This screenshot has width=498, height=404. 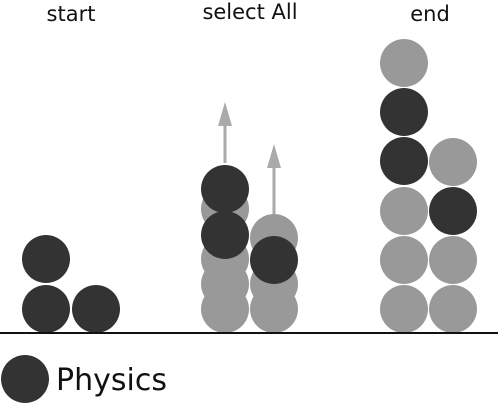 I want to click on column-label-select-all: select All, so click(x=249, y=12).